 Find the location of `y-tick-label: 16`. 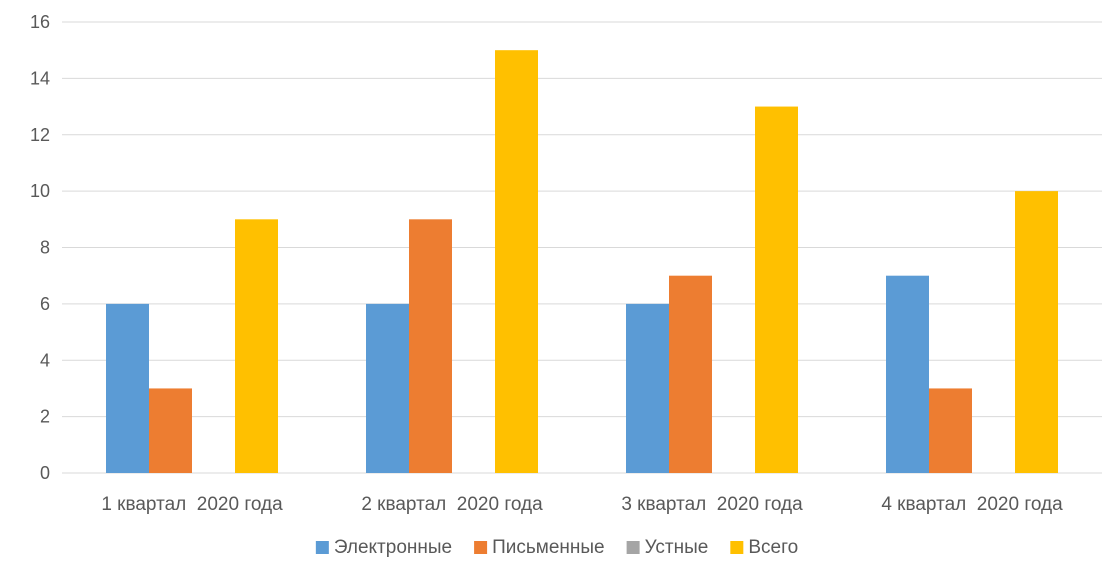

y-tick-label: 16 is located at coordinates (40, 22).